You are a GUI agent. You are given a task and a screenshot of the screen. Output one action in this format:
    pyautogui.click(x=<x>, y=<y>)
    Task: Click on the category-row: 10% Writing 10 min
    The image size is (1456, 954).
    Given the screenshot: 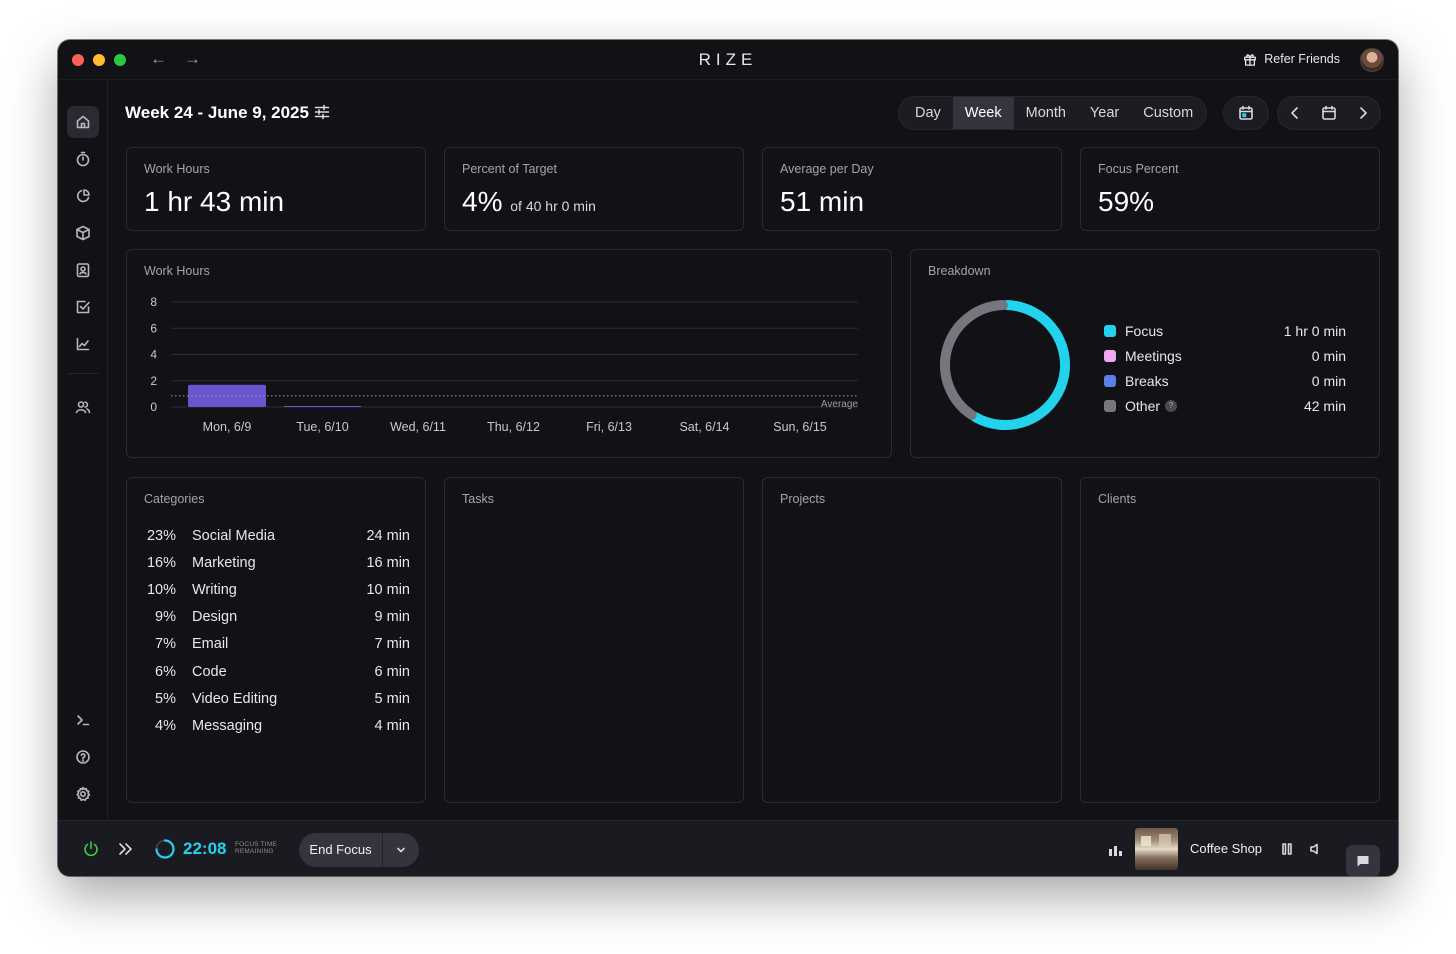 What is the action you would take?
    pyautogui.click(x=277, y=589)
    